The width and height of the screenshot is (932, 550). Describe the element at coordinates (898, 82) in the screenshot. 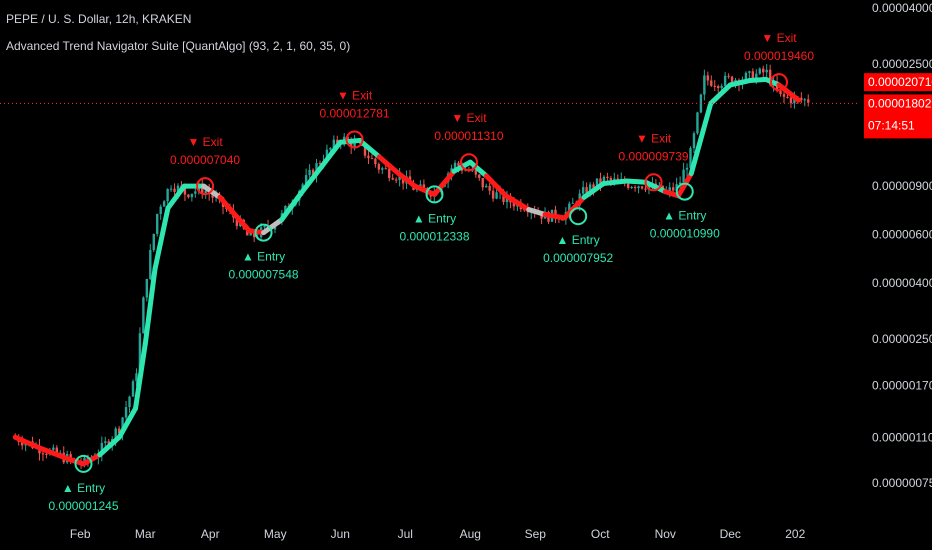

I see `indicator-value-box` at that location.